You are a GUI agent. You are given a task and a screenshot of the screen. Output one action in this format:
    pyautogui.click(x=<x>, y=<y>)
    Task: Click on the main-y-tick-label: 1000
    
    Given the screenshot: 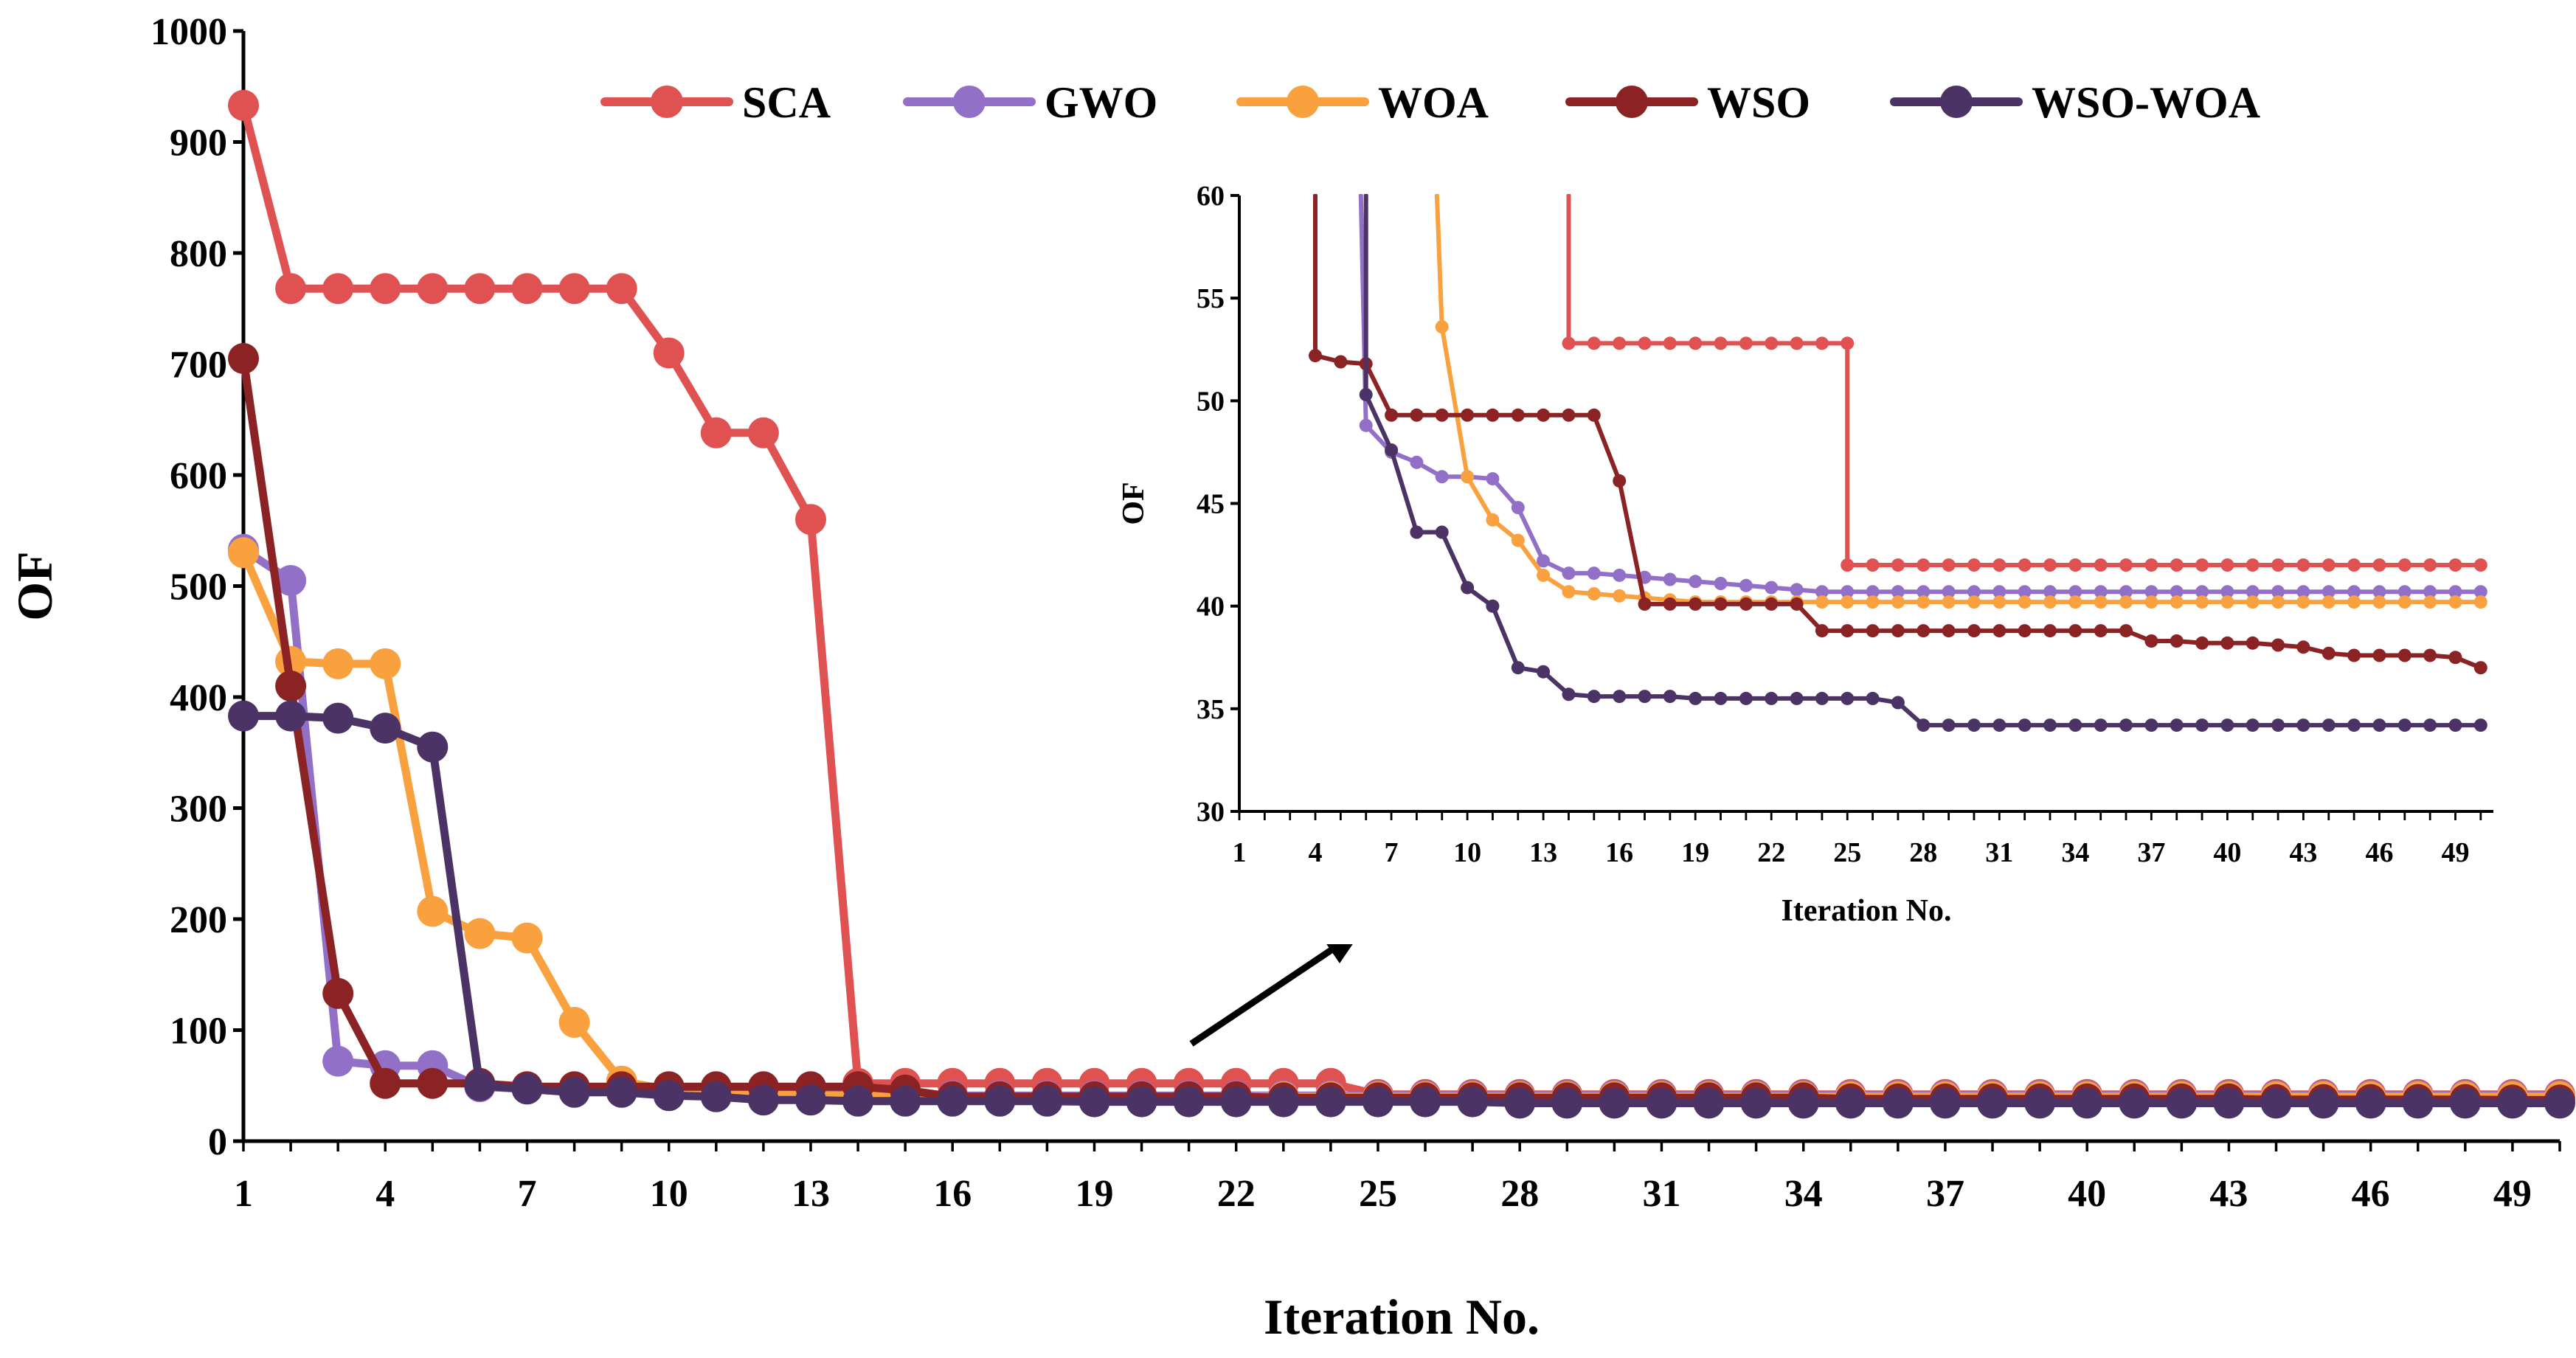 What is the action you would take?
    pyautogui.click(x=189, y=32)
    